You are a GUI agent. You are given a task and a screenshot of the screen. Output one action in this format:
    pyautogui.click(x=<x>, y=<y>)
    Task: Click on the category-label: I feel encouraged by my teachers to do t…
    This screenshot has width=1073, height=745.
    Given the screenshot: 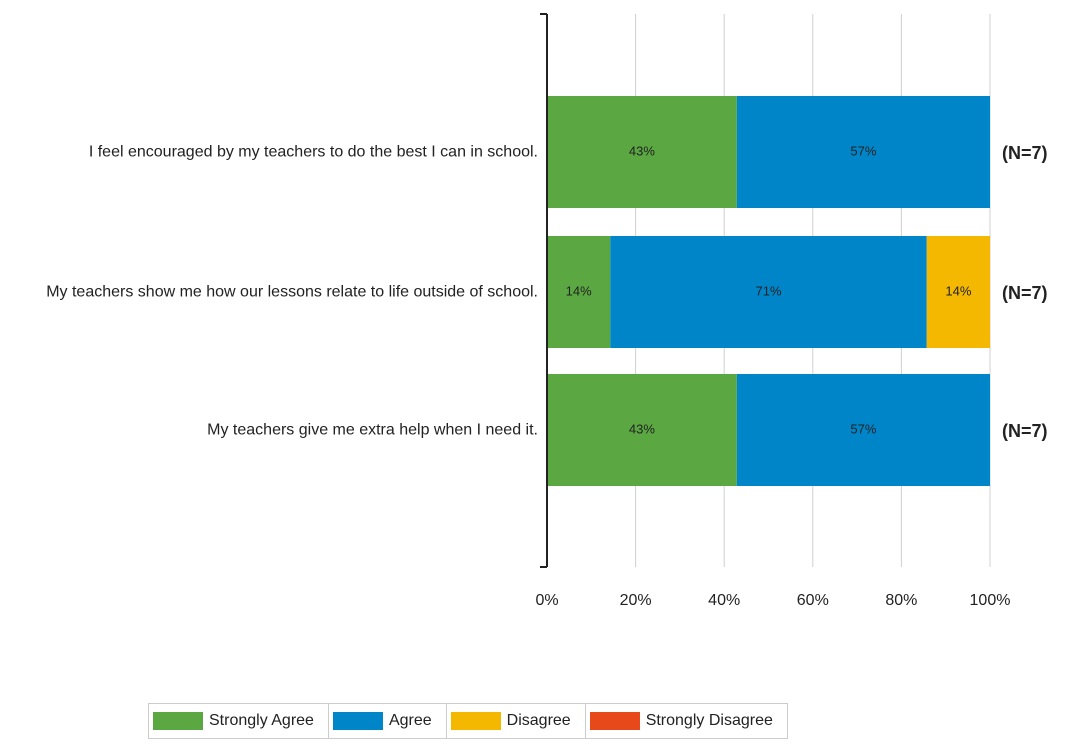 What is the action you would take?
    pyautogui.click(x=313, y=152)
    